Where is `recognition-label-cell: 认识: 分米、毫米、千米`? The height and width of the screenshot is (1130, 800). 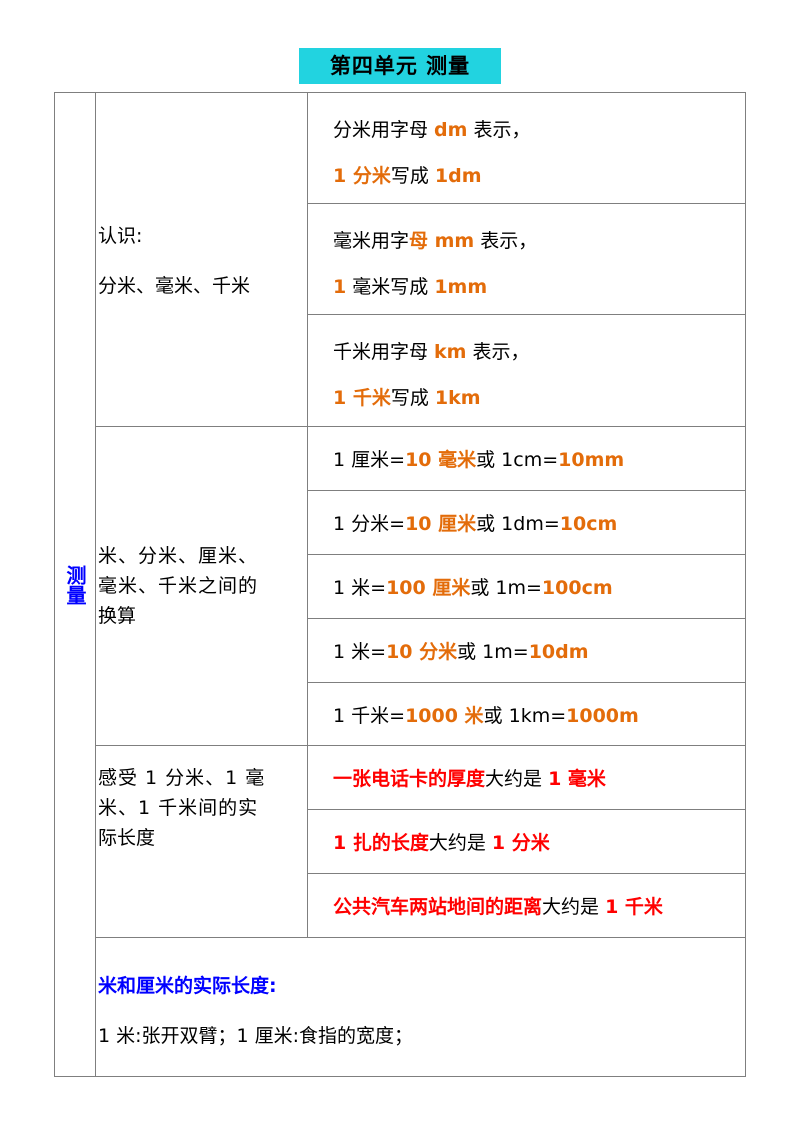
recognition-label-cell: 认识: 分米、毫米、千米 is located at coordinates (201, 259).